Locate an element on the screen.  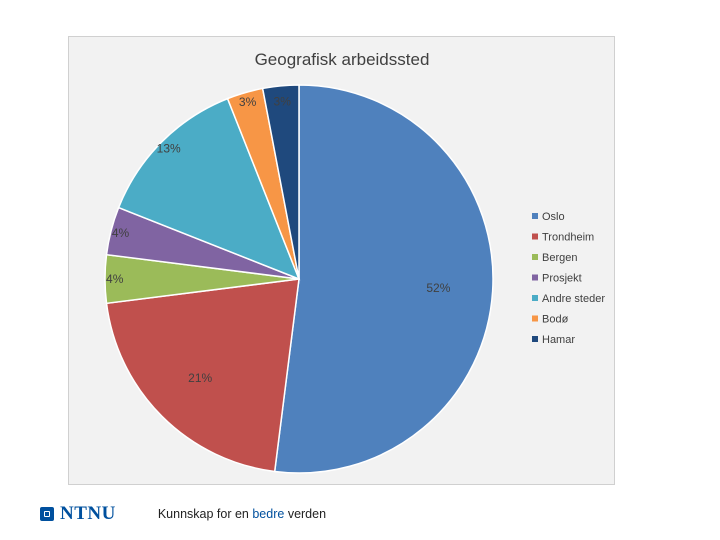
tagline: Kunnskap for en bedre verden is located at coordinates (242, 514).